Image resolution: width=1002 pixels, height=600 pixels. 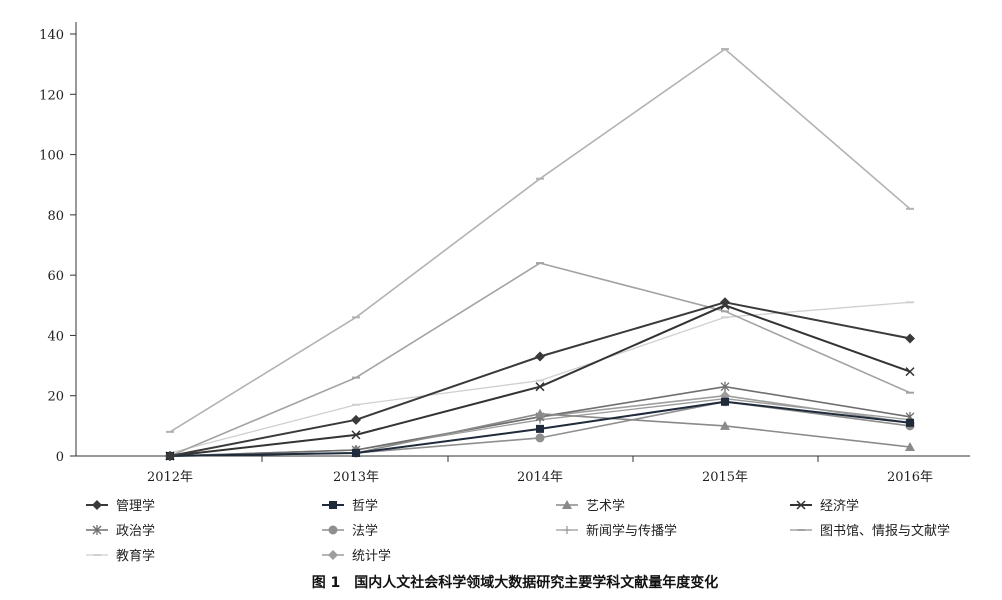 I want to click on legend-item: 艺术学, so click(x=590, y=506).